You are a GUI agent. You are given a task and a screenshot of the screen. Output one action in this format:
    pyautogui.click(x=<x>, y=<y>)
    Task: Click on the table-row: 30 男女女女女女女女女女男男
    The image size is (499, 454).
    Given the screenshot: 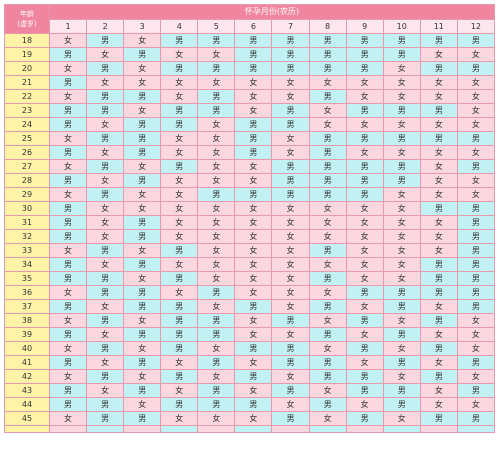 What is the action you would take?
    pyautogui.click(x=250, y=208)
    